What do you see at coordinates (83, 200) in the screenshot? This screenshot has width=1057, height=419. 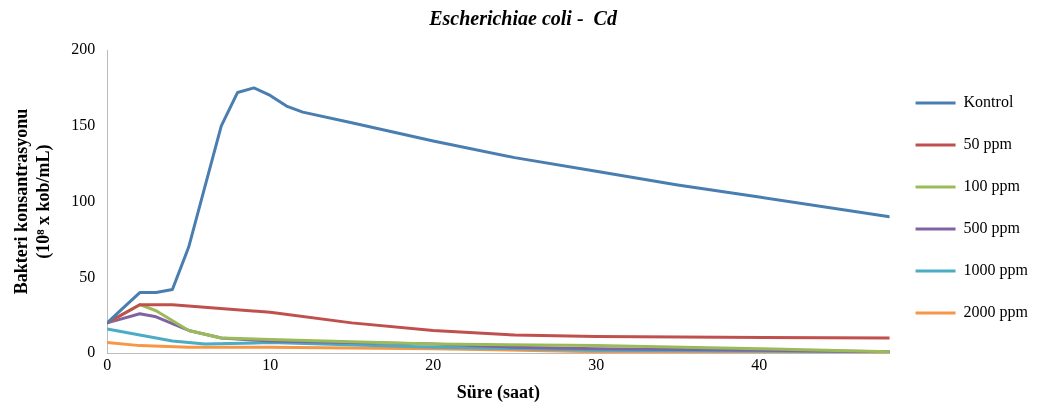 I see `y-tick-label: 100` at bounding box center [83, 200].